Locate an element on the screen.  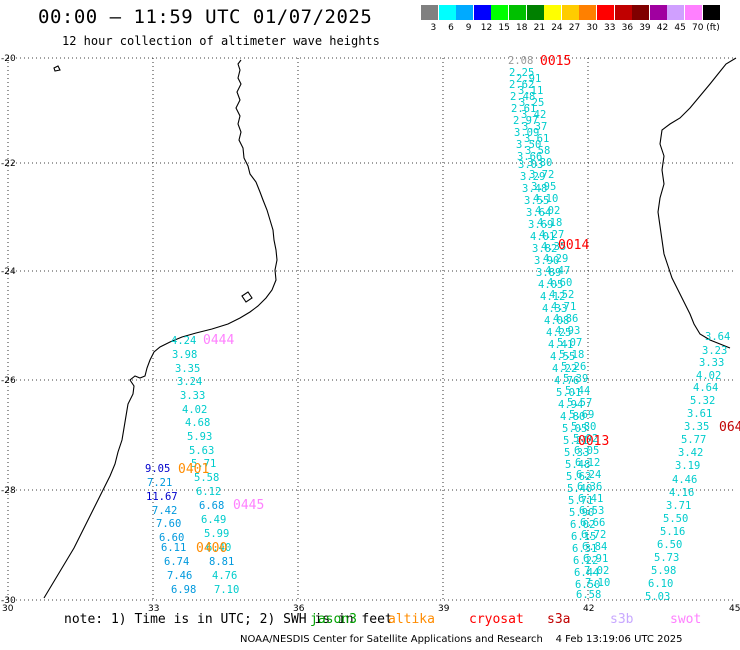
swh-value: 2.61 is located at coordinates (523, 109).